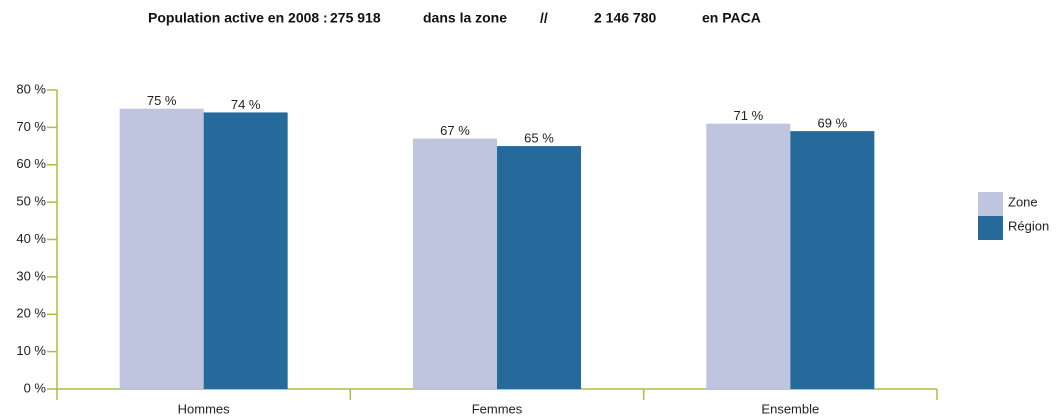  What do you see at coordinates (31, 201) in the screenshot?
I see `y-tick-label: 50 %` at bounding box center [31, 201].